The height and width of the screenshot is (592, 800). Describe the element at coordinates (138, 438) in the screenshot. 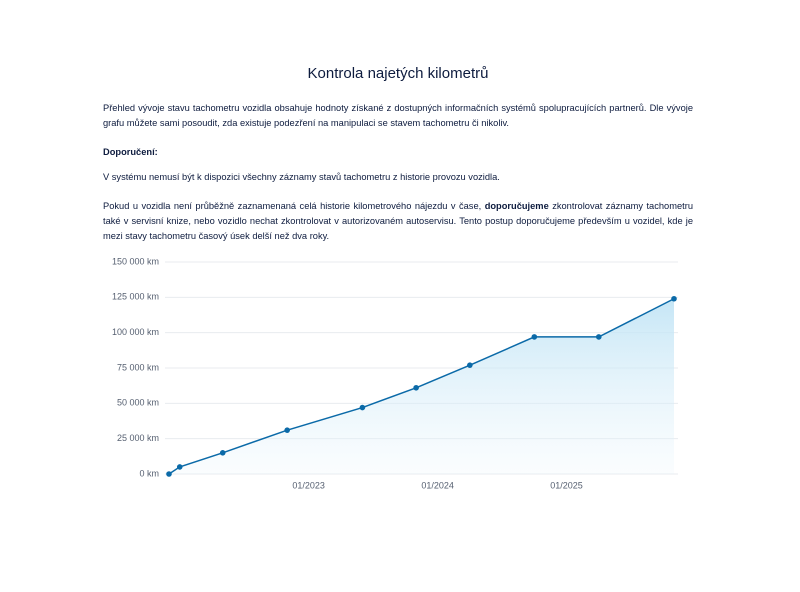

I see `y-tick-label: 25 000 km` at that location.